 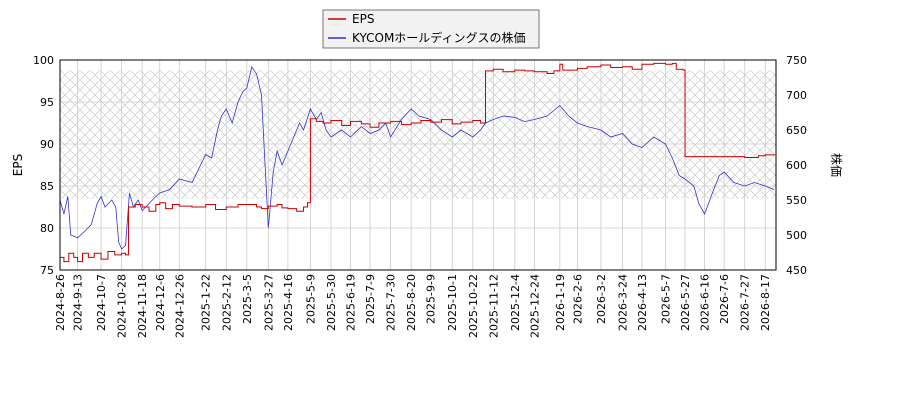 I want to click on y-tick-right: 700, so click(x=796, y=95).